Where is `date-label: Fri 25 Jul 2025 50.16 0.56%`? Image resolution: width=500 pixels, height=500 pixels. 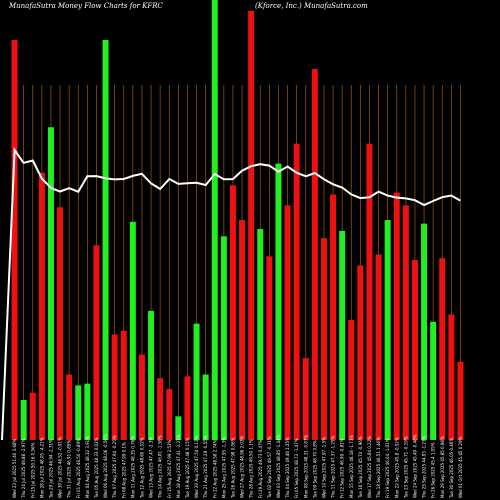 date-label: Fri 25 Jul 2025 50.16 0.56% is located at coordinates (32, 470).